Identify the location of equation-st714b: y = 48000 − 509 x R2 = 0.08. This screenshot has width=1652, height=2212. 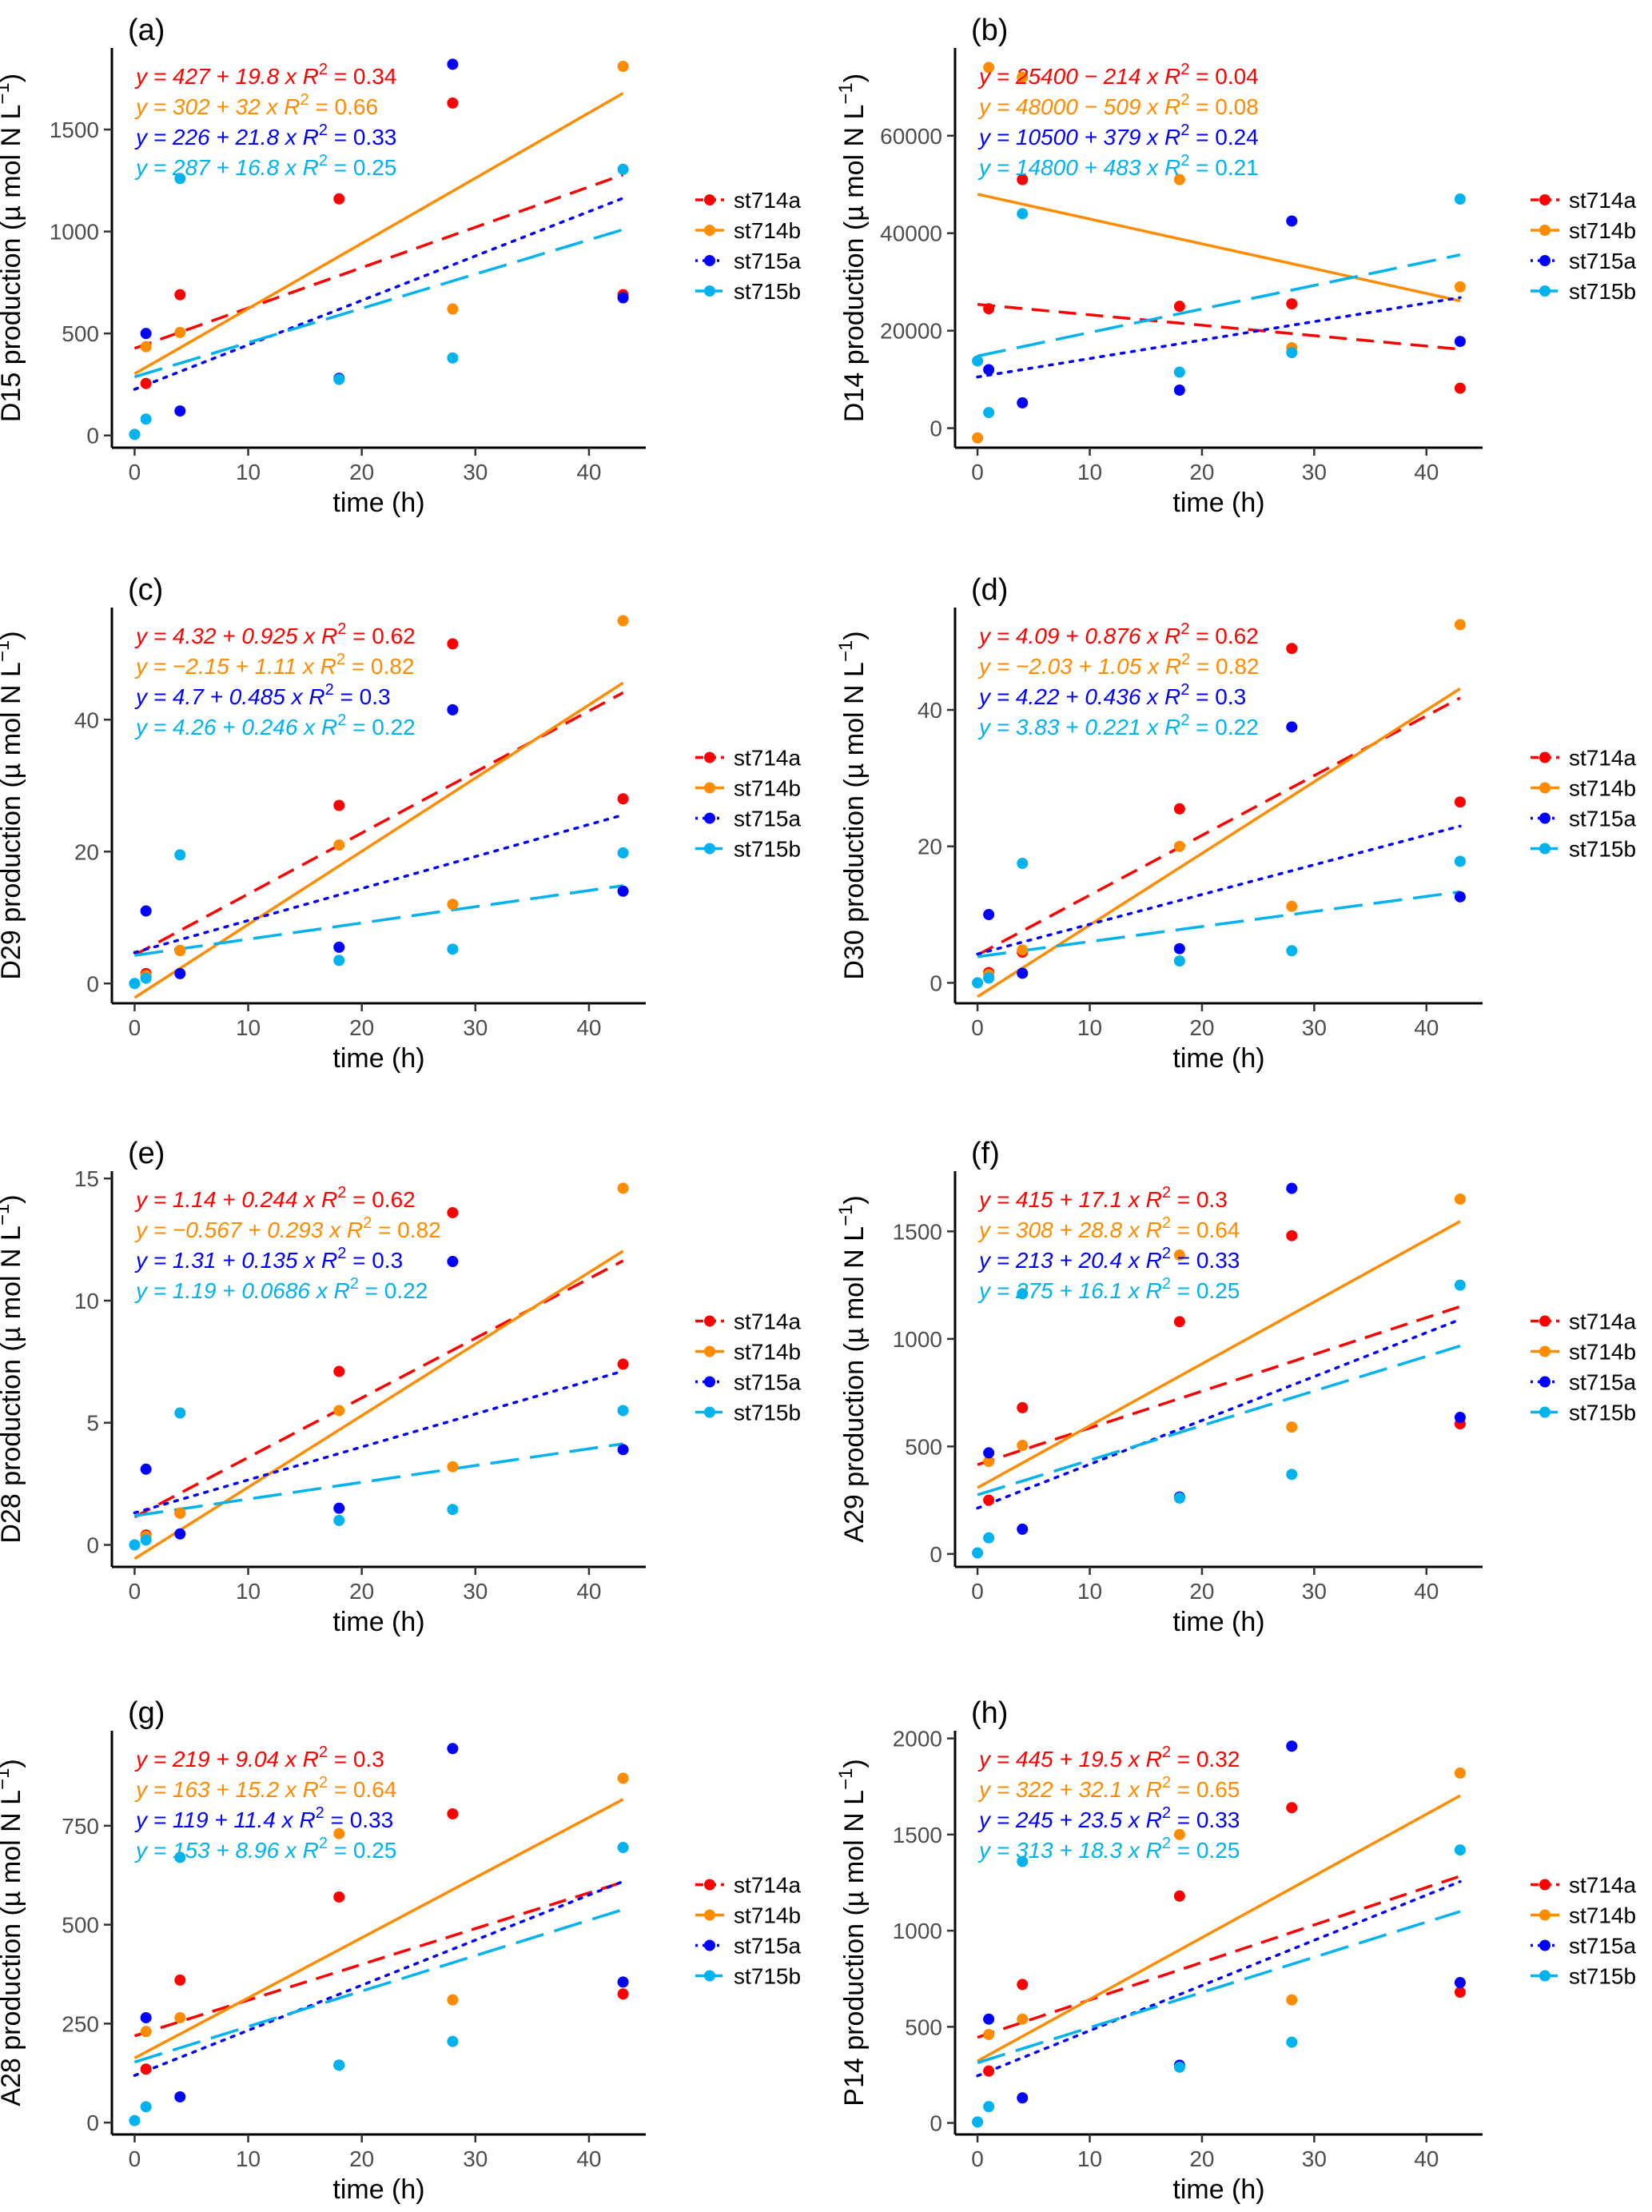
(1118, 105).